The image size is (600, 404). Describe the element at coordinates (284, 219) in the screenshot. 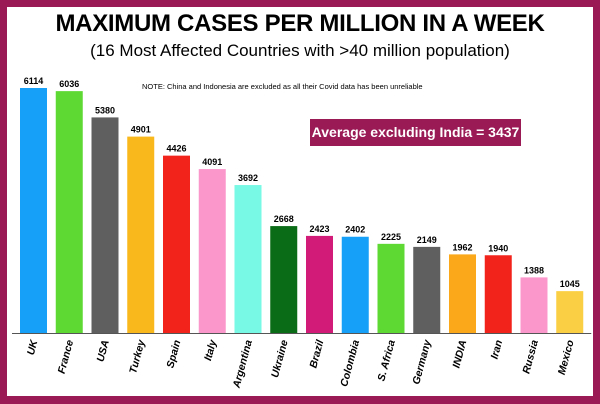

I see `value-label: 2668` at that location.